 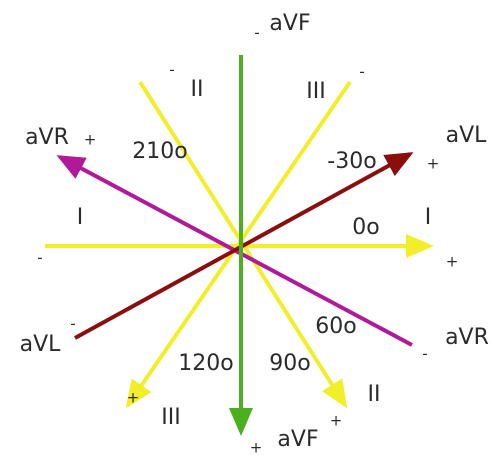 I want to click on label: 120o, so click(x=205, y=363).